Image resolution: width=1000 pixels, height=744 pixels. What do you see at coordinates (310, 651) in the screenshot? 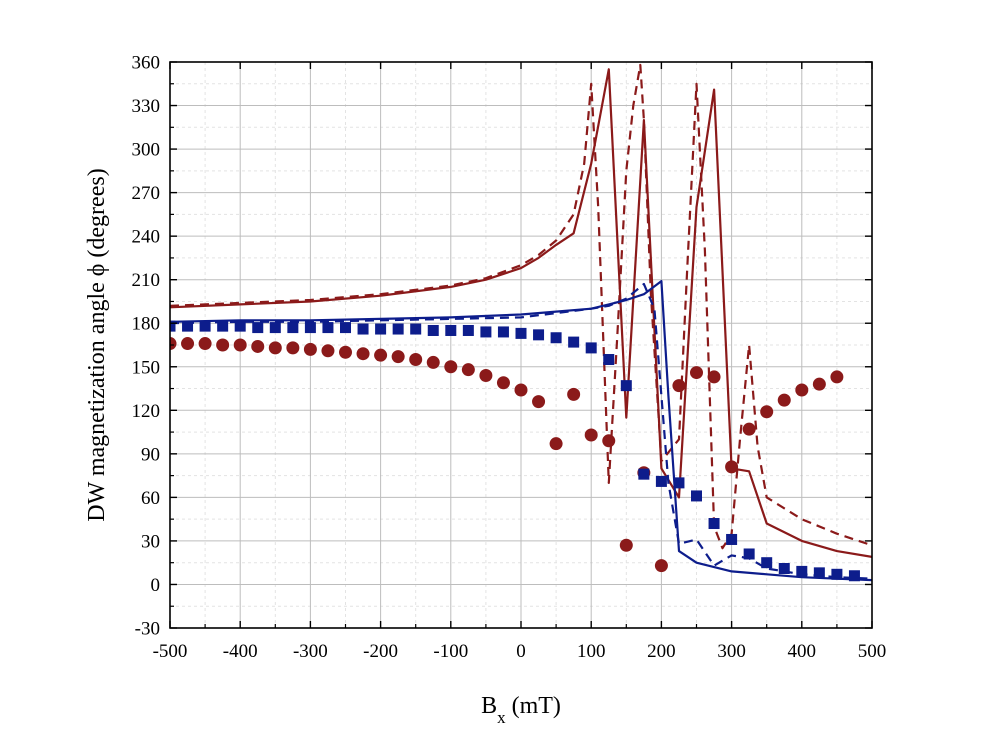
I see `x-tick-label: -300` at bounding box center [310, 651].